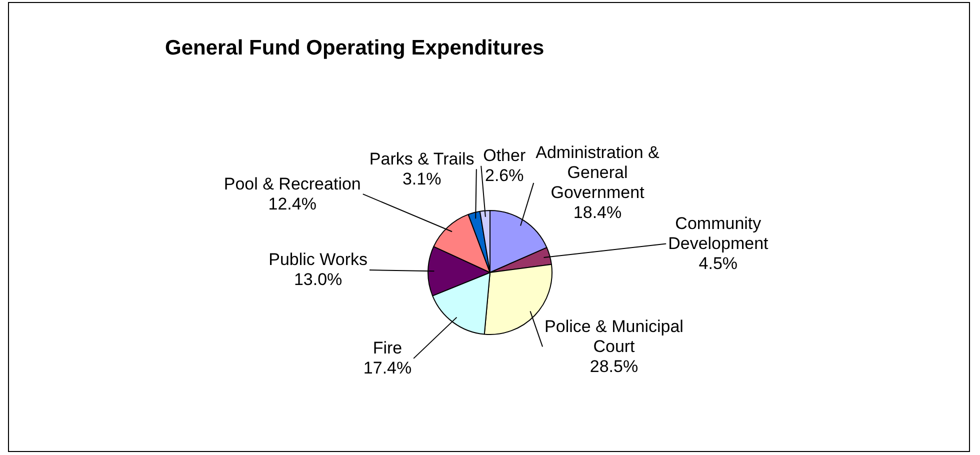 This screenshot has width=980, height=455. Describe the element at coordinates (614, 366) in the screenshot. I see `data-label: 28.5%` at that location.